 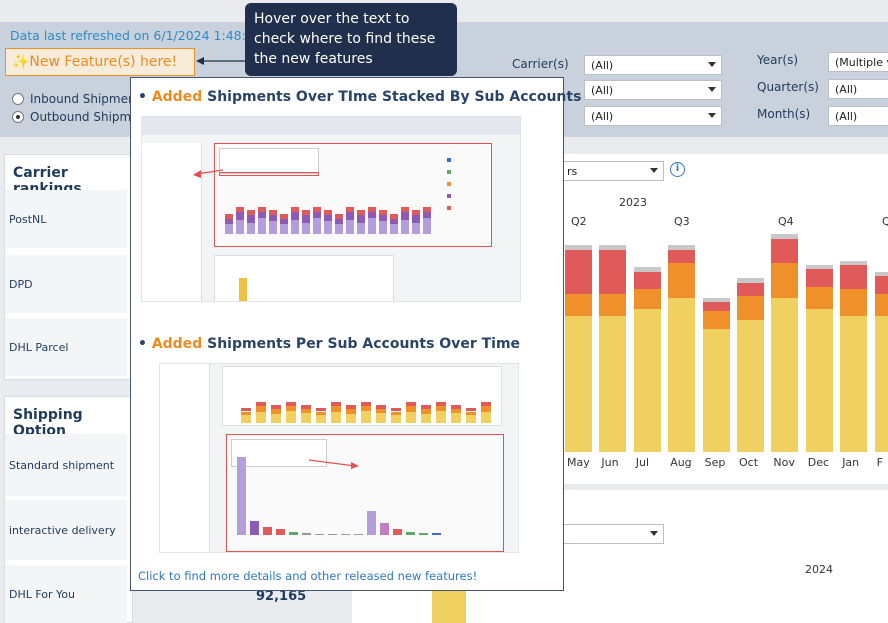 I want to click on filter2-select: (All), so click(x=653, y=90).